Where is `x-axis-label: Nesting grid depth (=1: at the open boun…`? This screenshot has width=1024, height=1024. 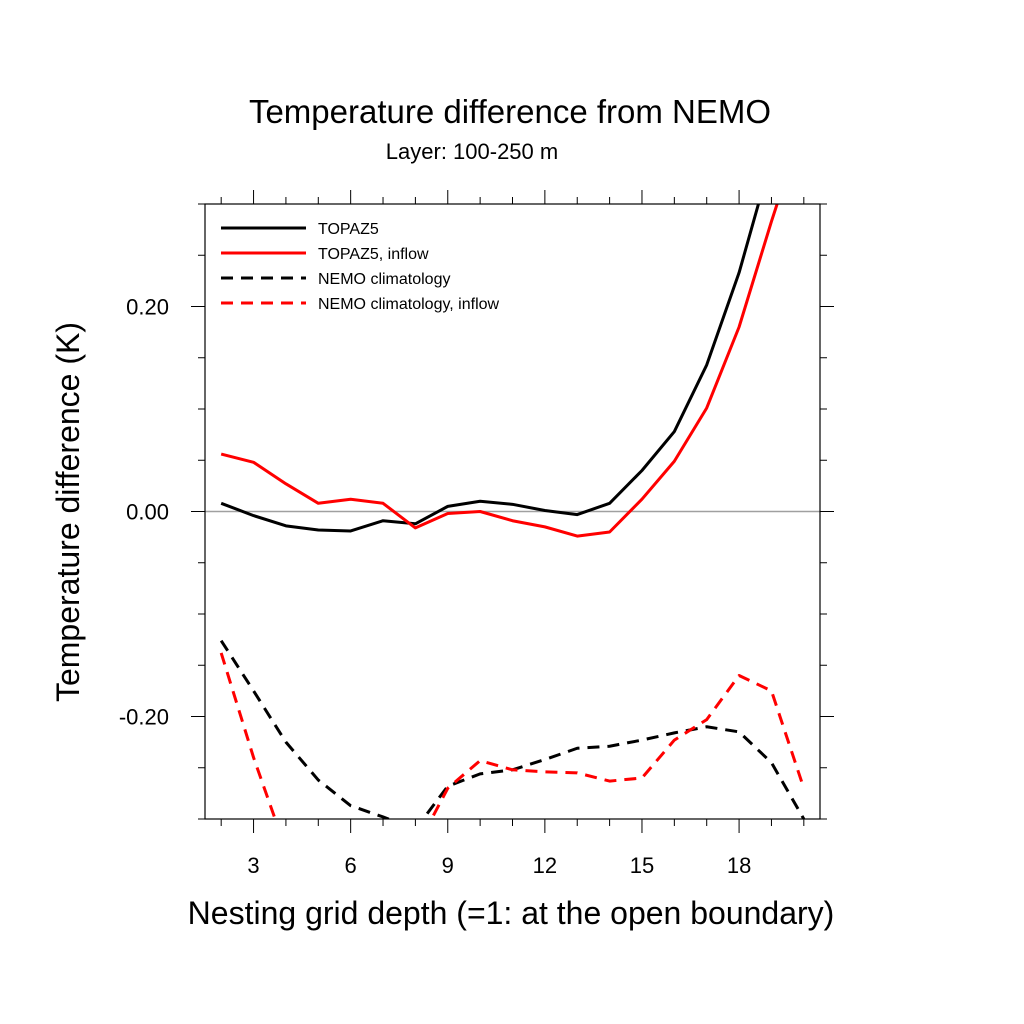 x-axis-label: Nesting grid depth (=1: at the open boun… is located at coordinates (511, 913).